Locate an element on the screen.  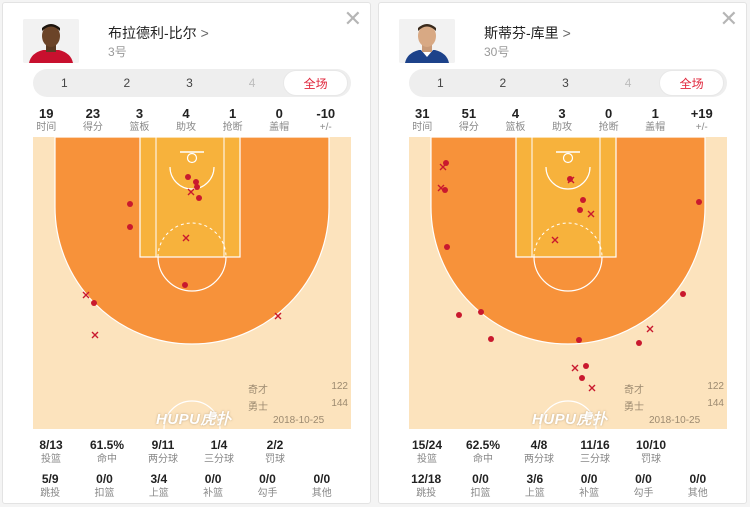
shooting-stats-row2: 5/9 跳投 0/0 扣篮 3/4 上篮 0/0 补篮 0/0 勾手 0/0 其他 is located at coordinates (186, 486).